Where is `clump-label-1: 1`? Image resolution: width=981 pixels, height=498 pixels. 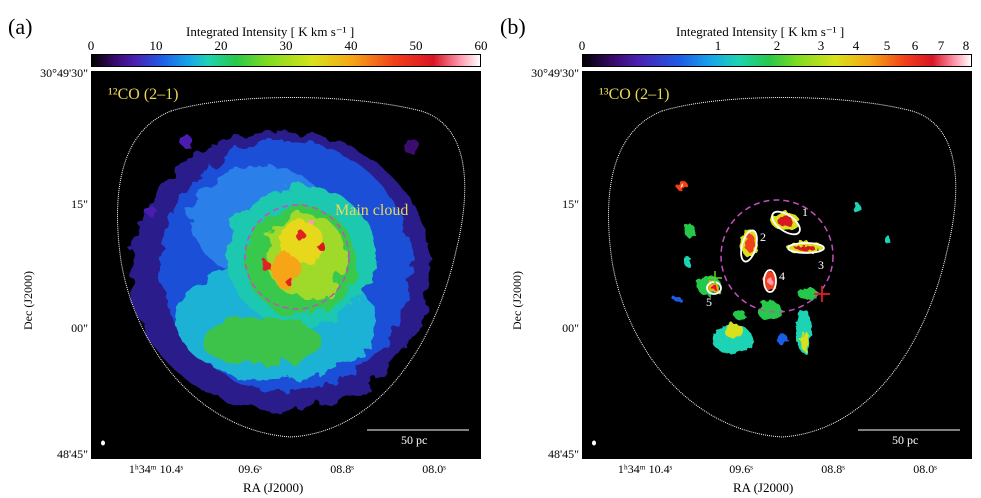 clump-label-1: 1 is located at coordinates (805, 212).